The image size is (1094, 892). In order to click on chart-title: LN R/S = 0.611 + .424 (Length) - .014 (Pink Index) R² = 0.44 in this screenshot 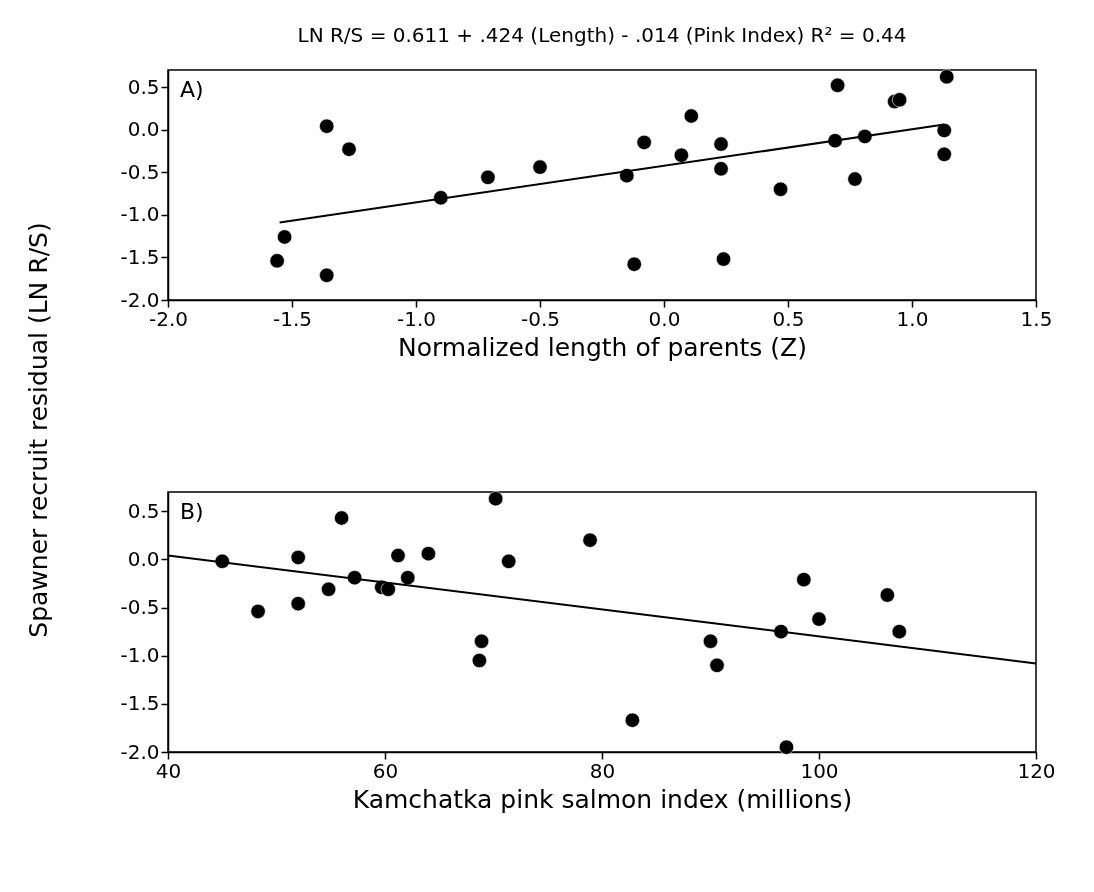, I will do `click(602, 35)`.